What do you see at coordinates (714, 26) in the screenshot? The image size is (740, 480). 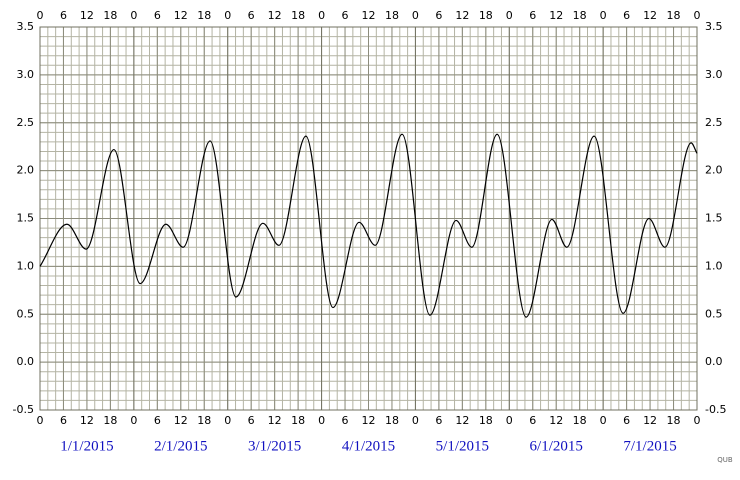 I see `y-tick-label-right: 3.5` at bounding box center [714, 26].